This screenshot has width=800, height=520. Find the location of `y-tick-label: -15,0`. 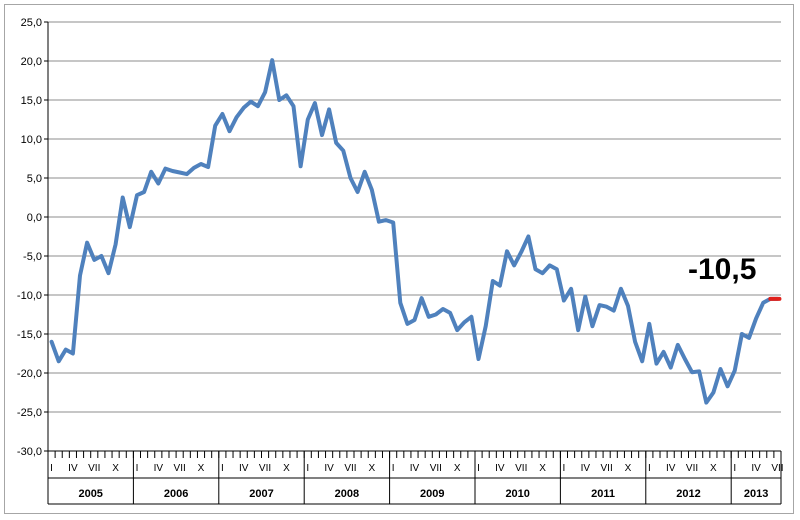

y-tick-label: -15,0 is located at coordinates (29, 335).